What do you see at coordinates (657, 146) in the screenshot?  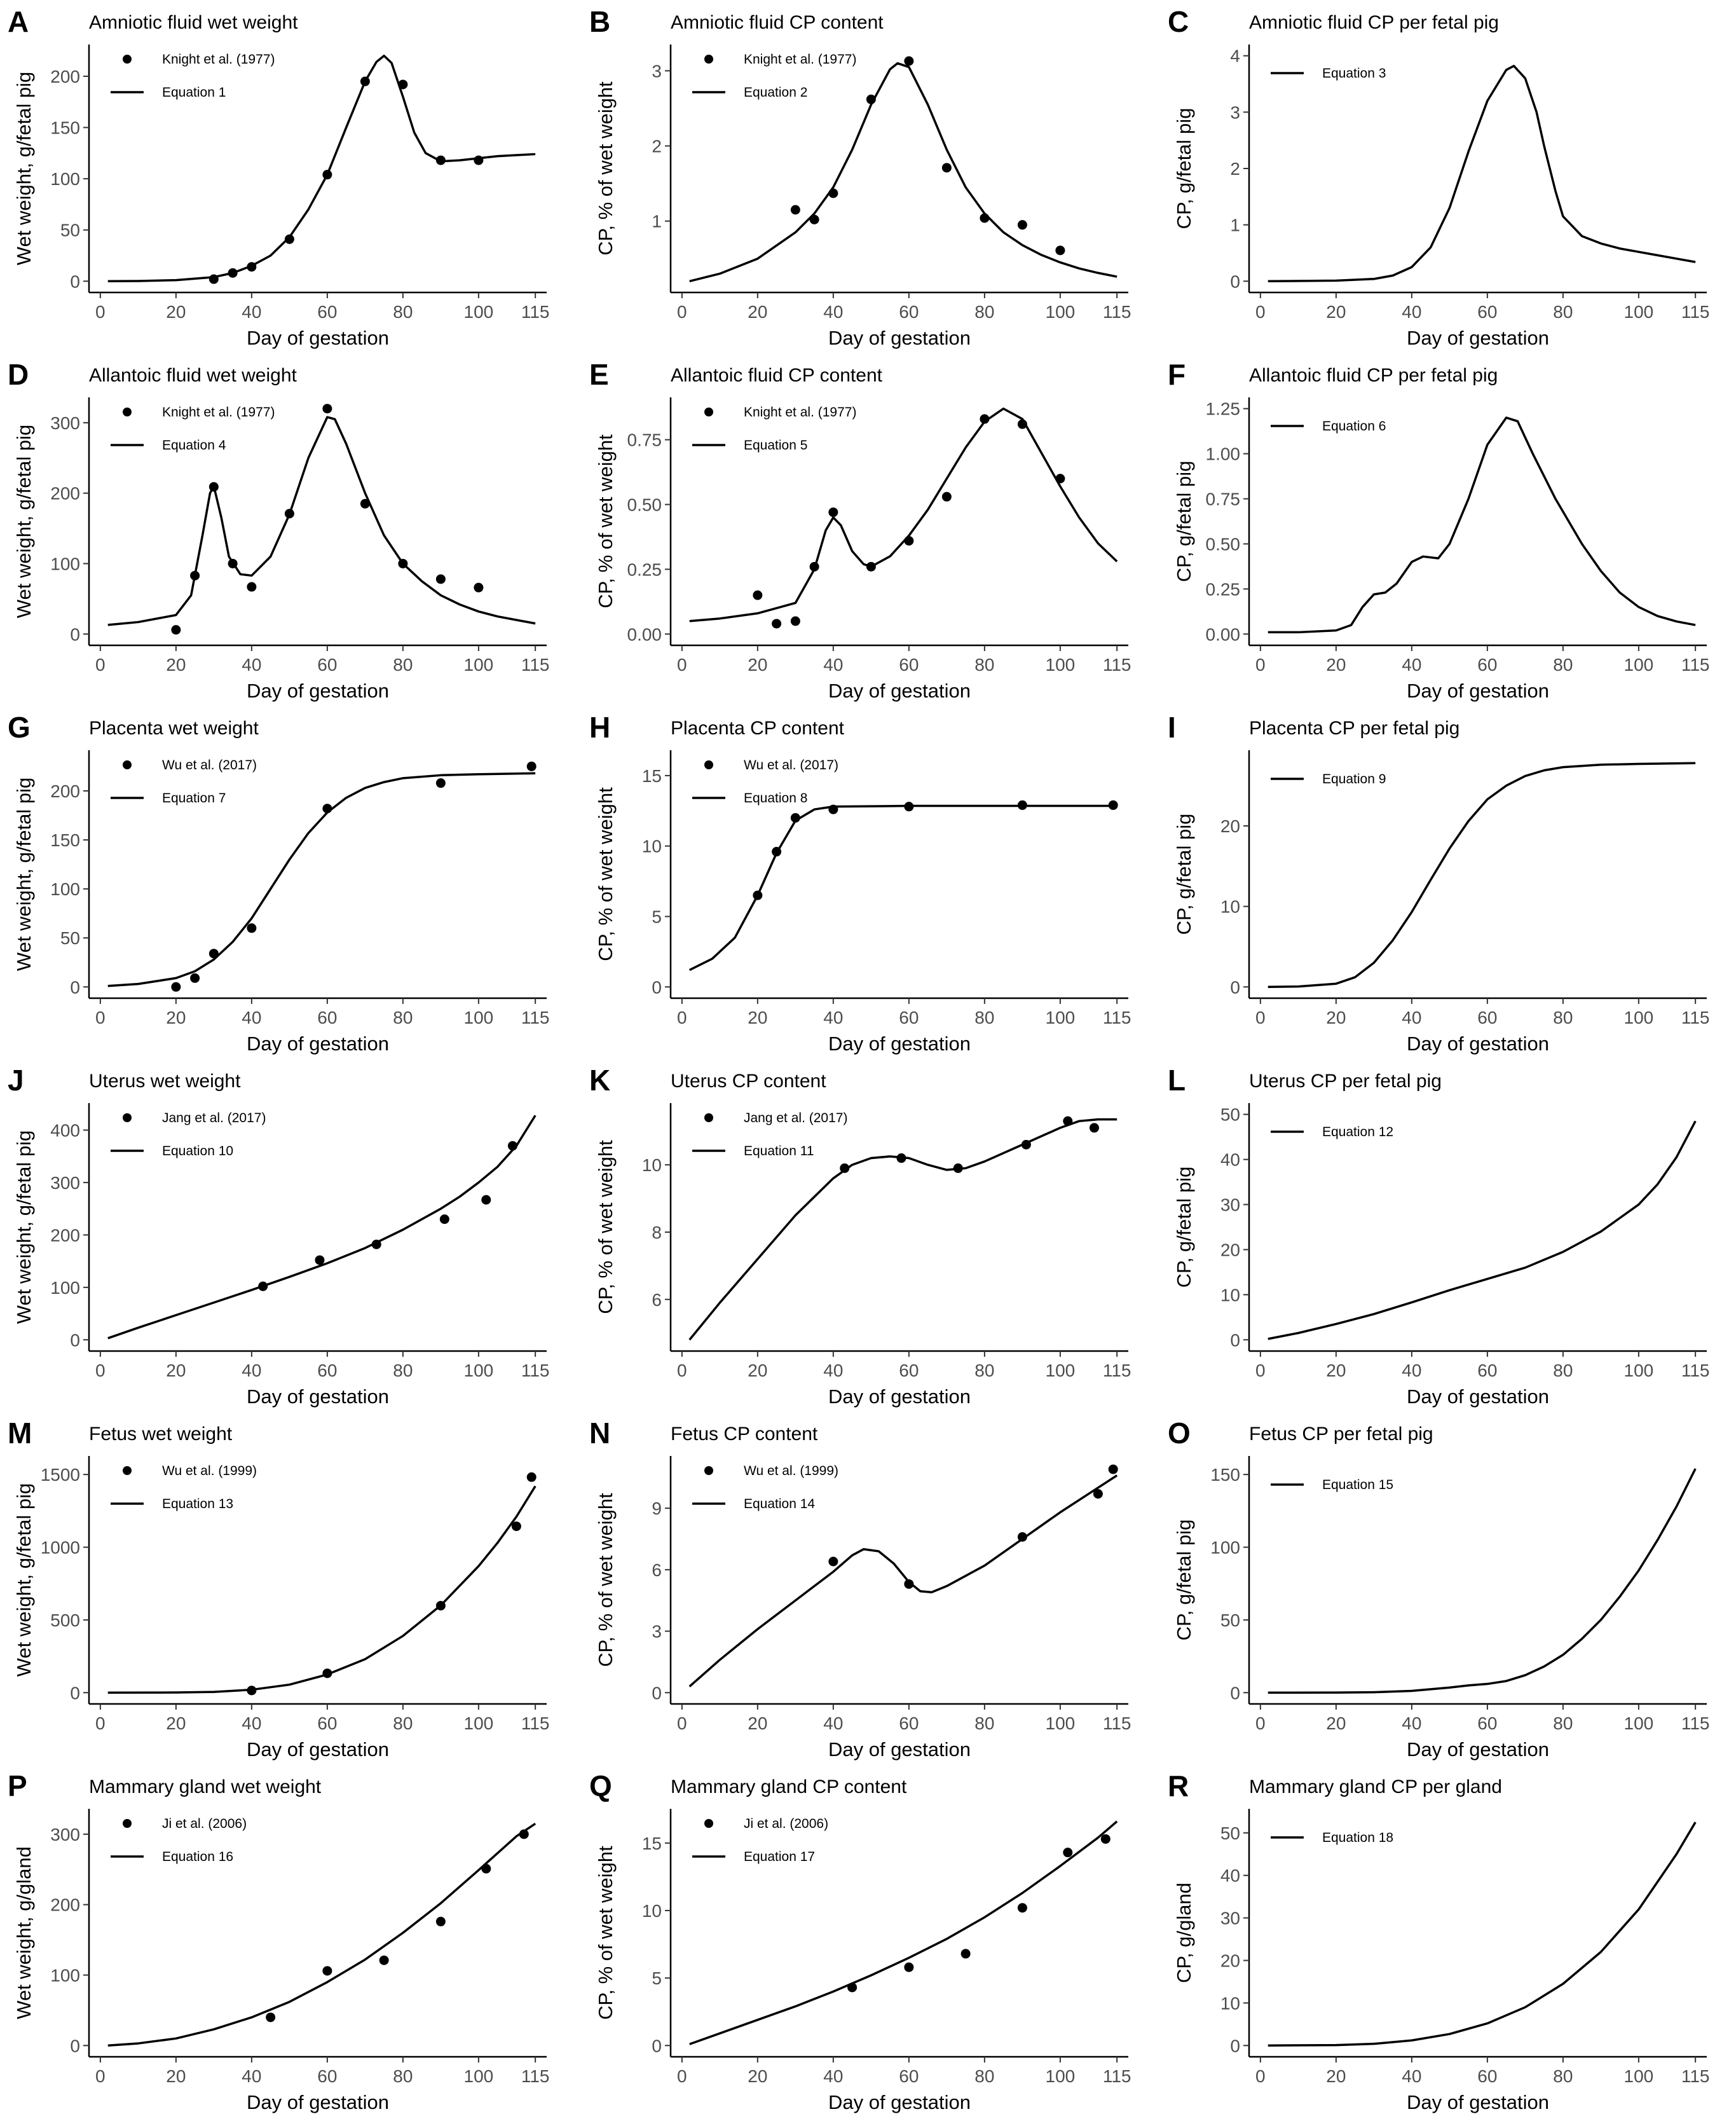 I see `y-tick-label: 2` at bounding box center [657, 146].